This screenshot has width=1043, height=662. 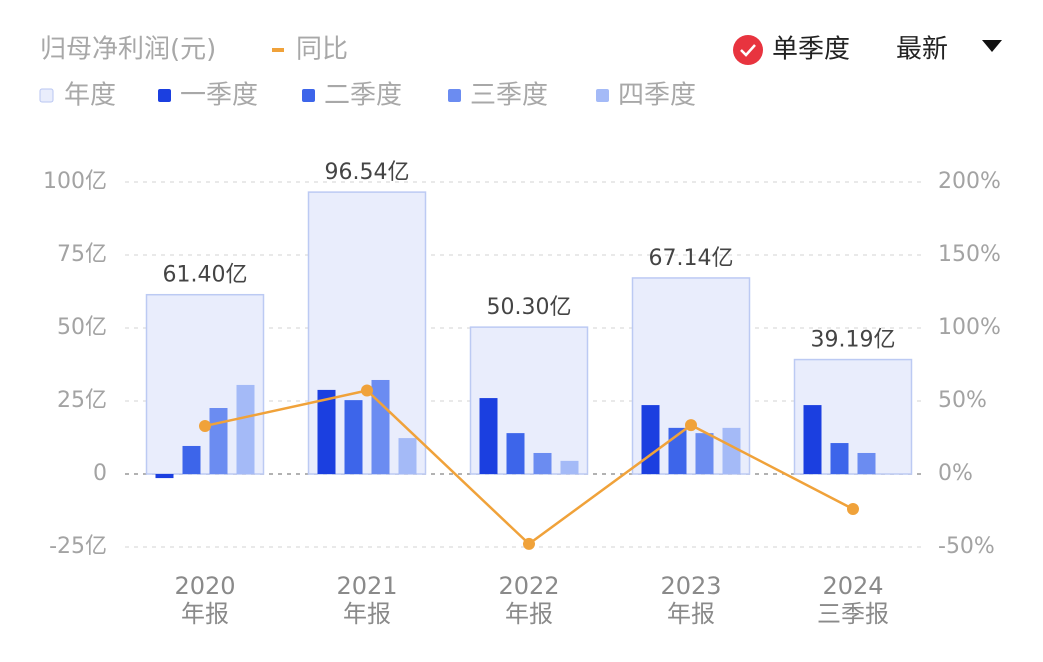 What do you see at coordinates (322, 50) in the screenshot?
I see `legend-label: 同比` at bounding box center [322, 50].